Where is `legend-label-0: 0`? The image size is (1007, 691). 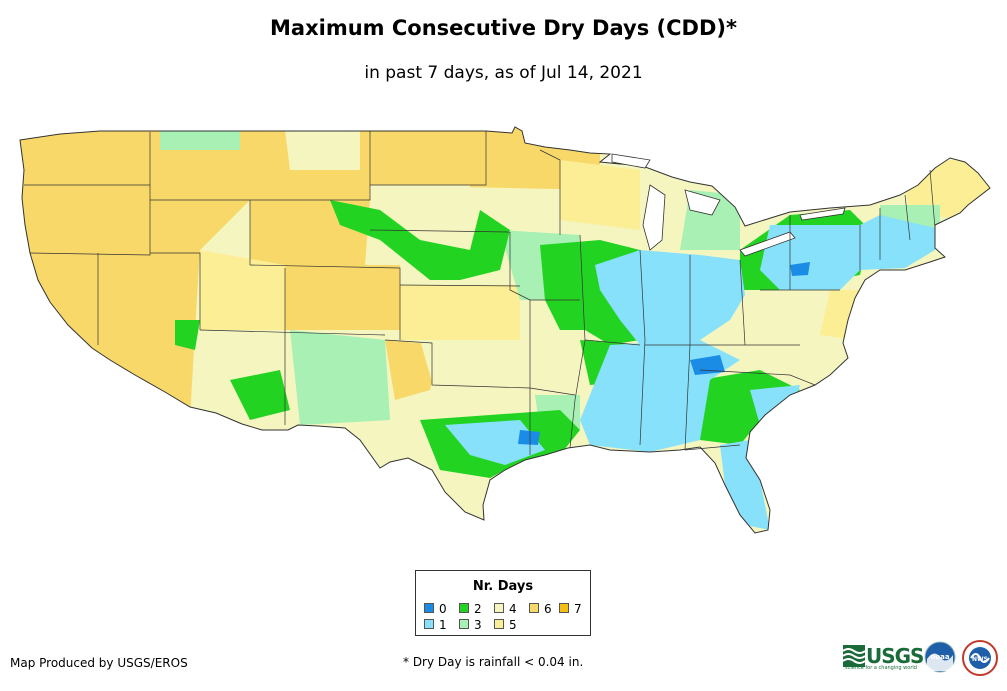 legend-label-0: 0 is located at coordinates (443, 609).